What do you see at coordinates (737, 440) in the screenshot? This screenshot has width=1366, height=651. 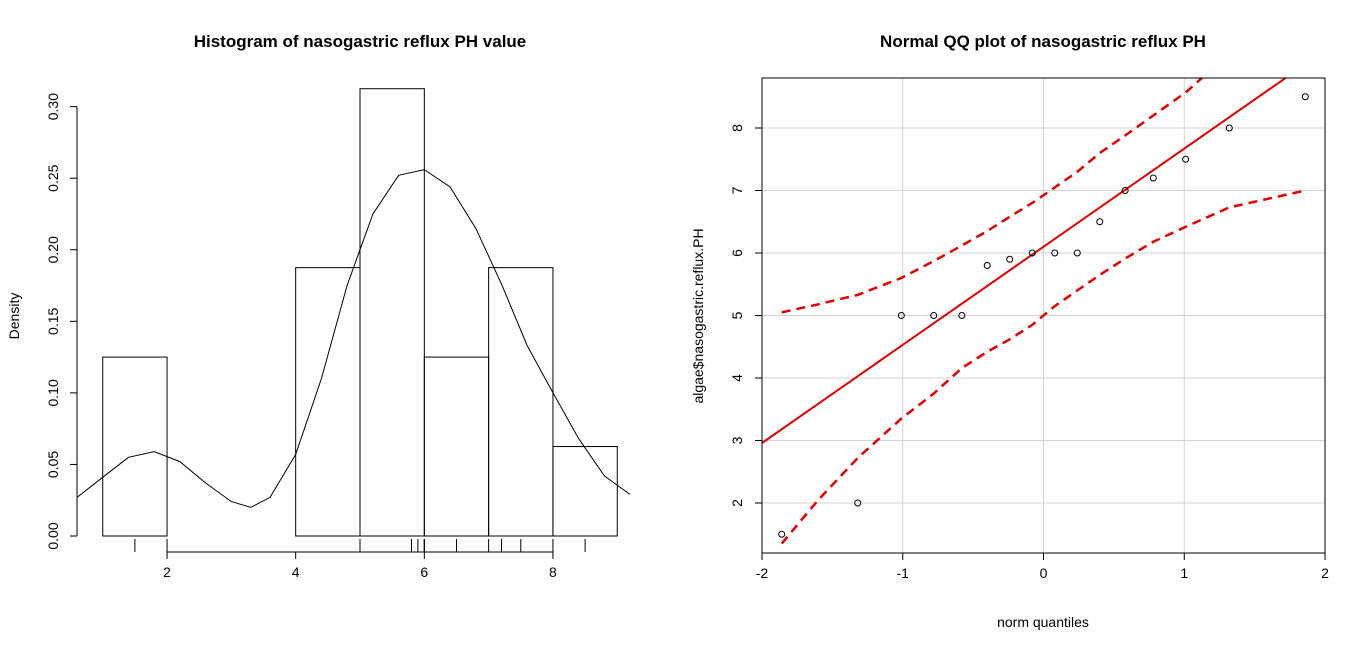 I see `qq-y-tick-label: 3` at bounding box center [737, 440].